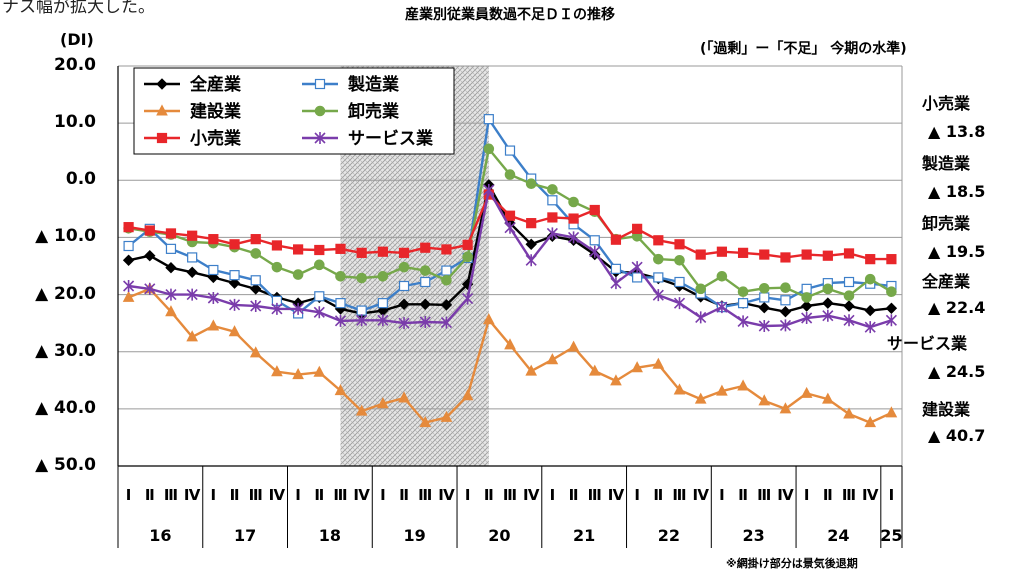  Describe the element at coordinates (350, 84) in the screenshot. I see `legend-entry-1: 製造業` at that location.